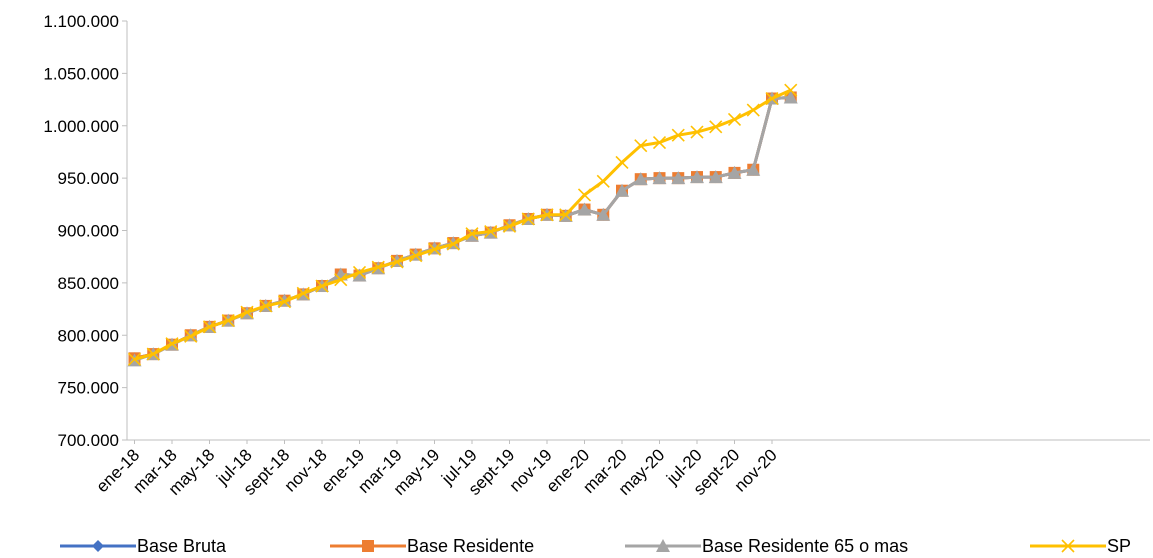 The height and width of the screenshot is (558, 1153). I want to click on y-tick-label: 800.000, so click(88, 335).